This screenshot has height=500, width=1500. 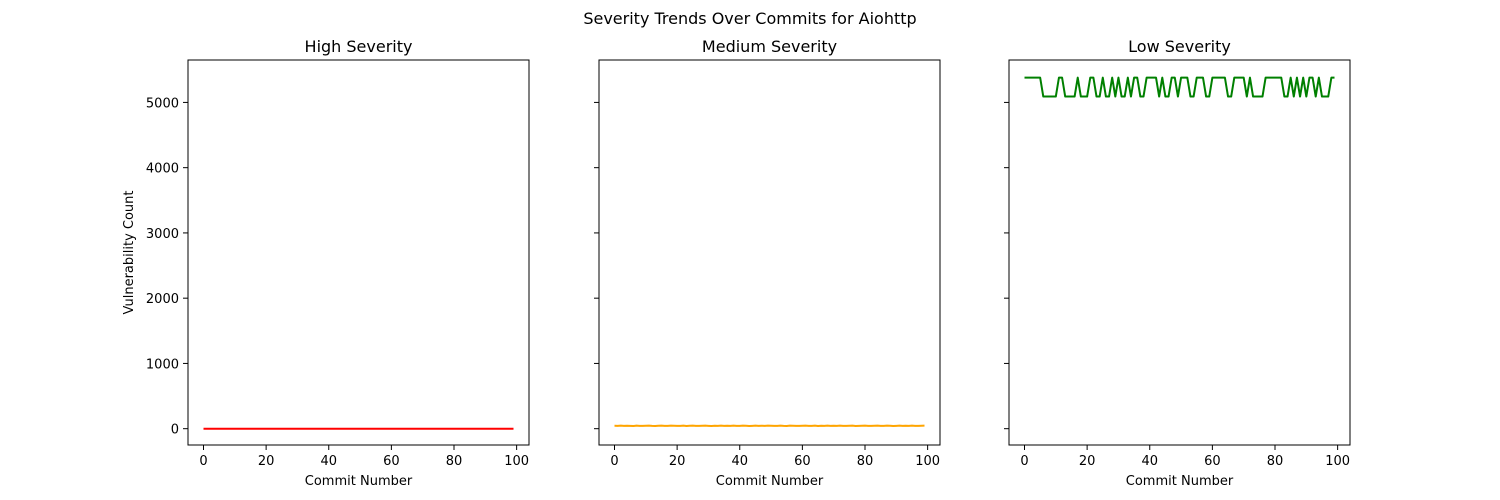 What do you see at coordinates (129, 252) in the screenshot?
I see `y-axis-label: Vulnerability Count` at bounding box center [129, 252].